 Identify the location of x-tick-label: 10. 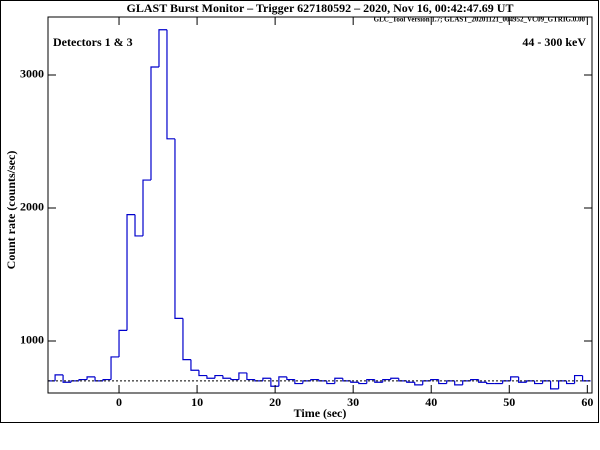
(197, 402).